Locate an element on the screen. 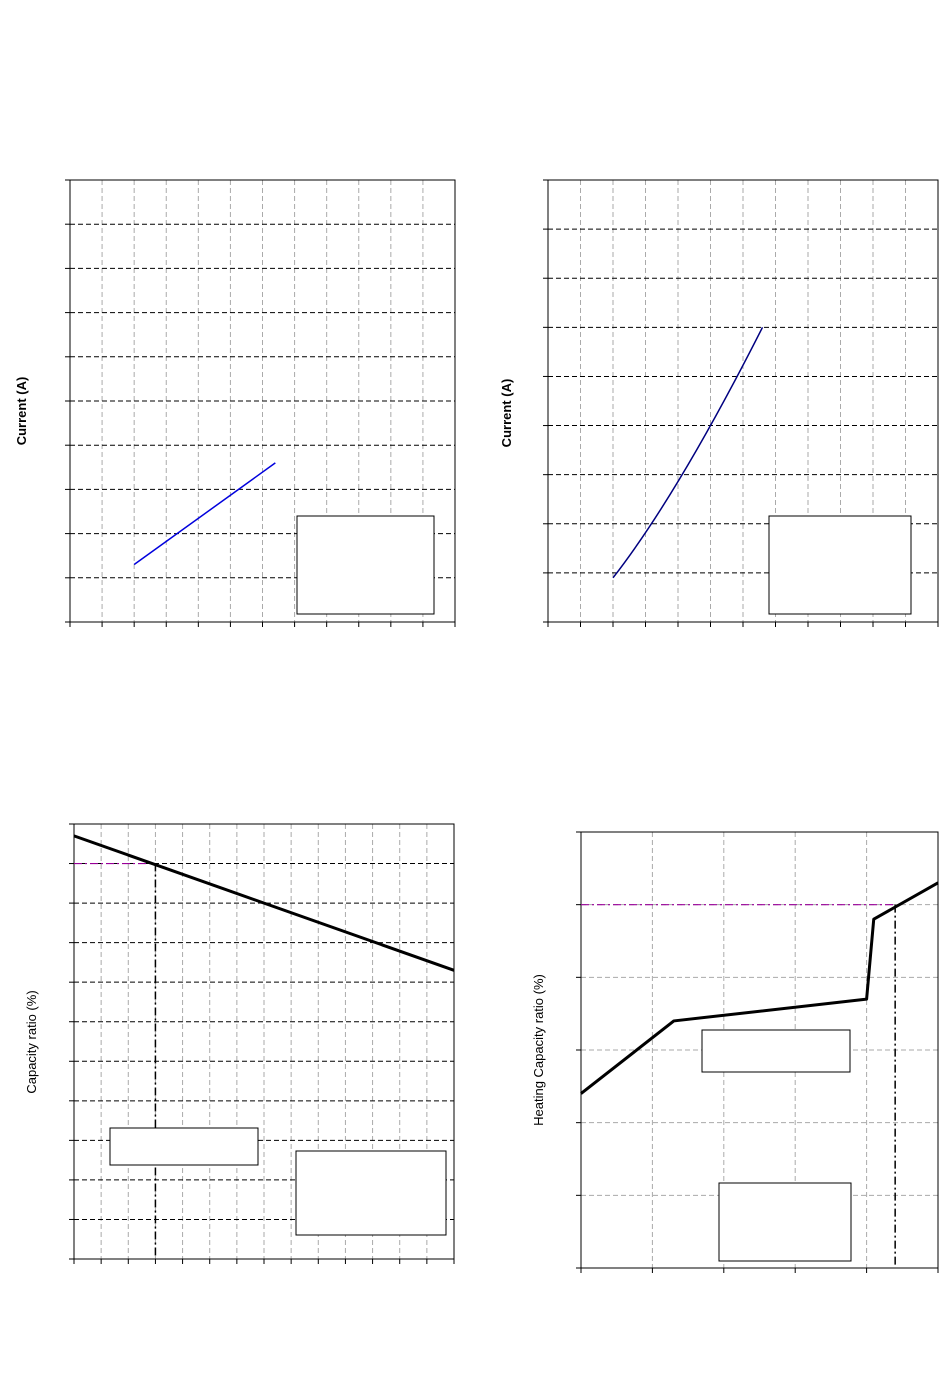 The image size is (950, 1388). chart-heating-capacity-ratio: Heating Capacity ratio (%) is located at coordinates (735, 1052).